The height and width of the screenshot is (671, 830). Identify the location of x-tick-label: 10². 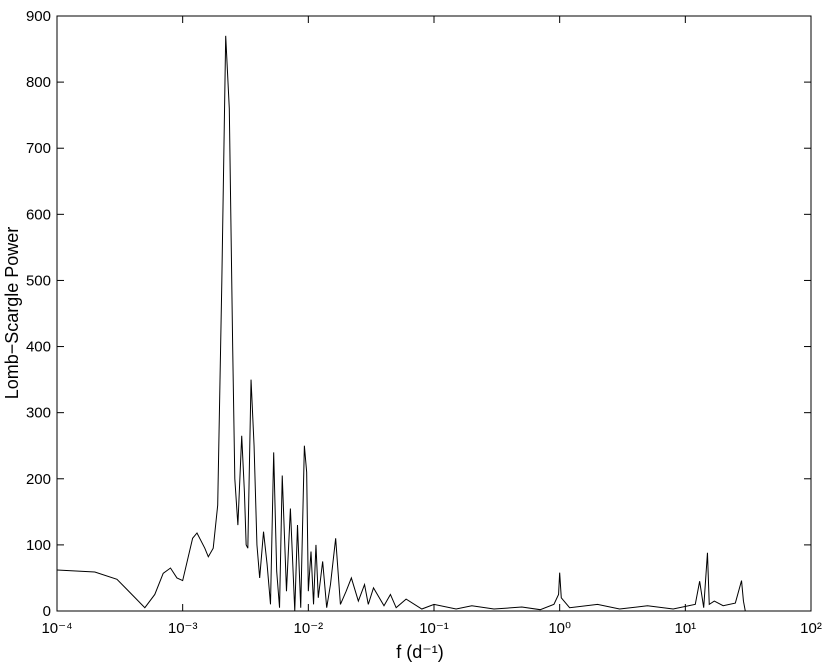
(811, 628).